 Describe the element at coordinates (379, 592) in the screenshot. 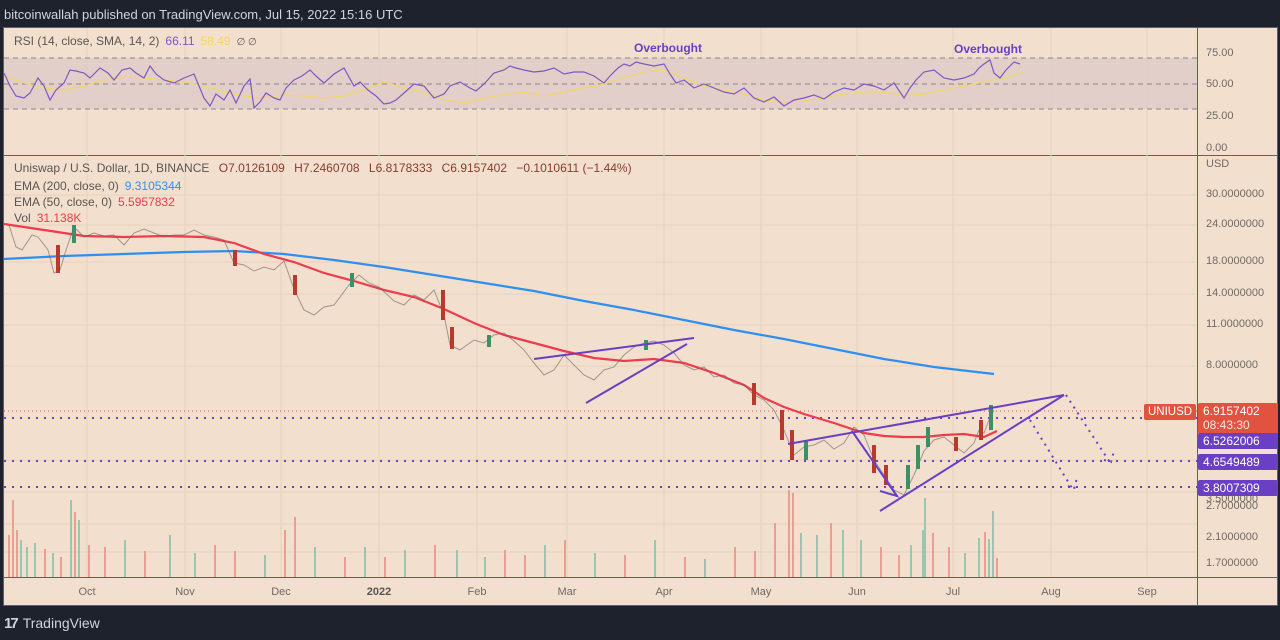

I see `time-tick-year: 2022` at that location.